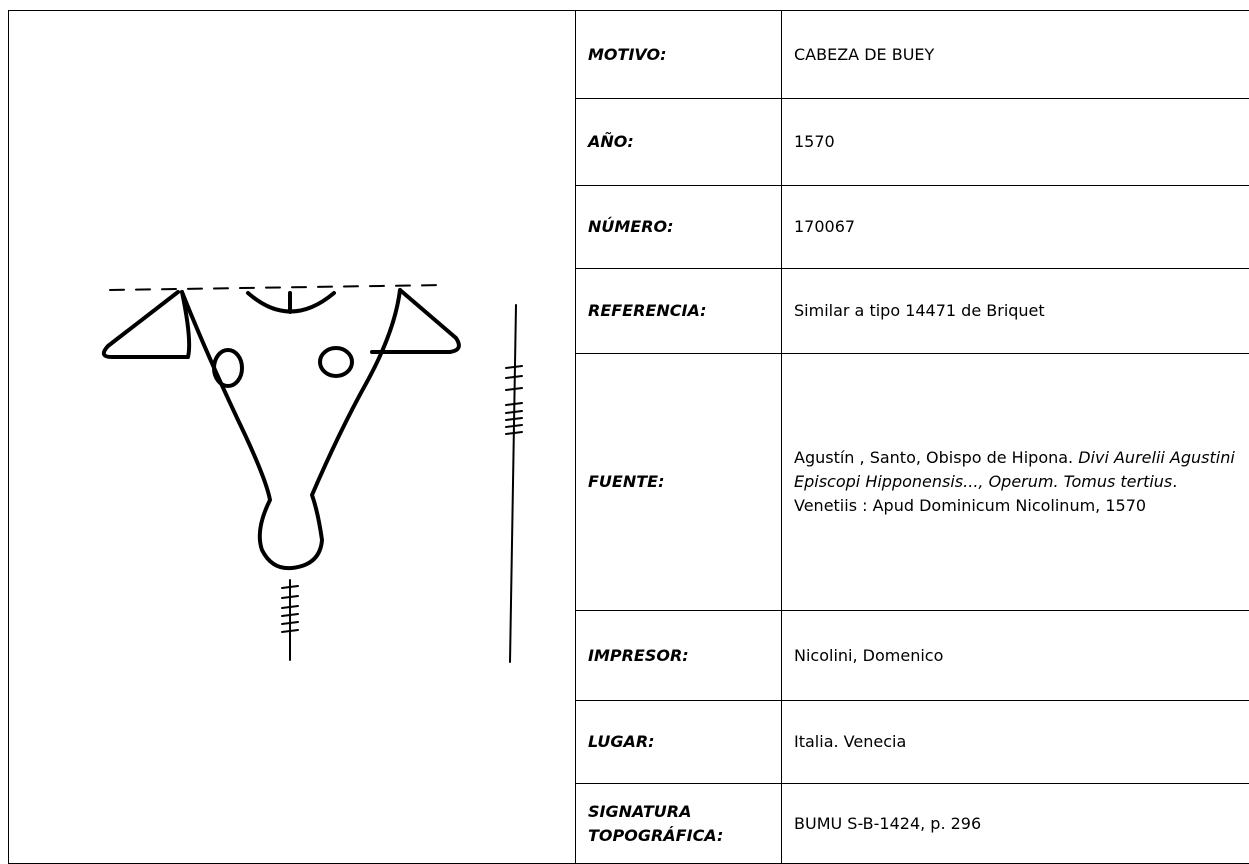  Describe the element at coordinates (1015, 656) in the screenshot. I see `value: Nicolini, Domenico` at that location.